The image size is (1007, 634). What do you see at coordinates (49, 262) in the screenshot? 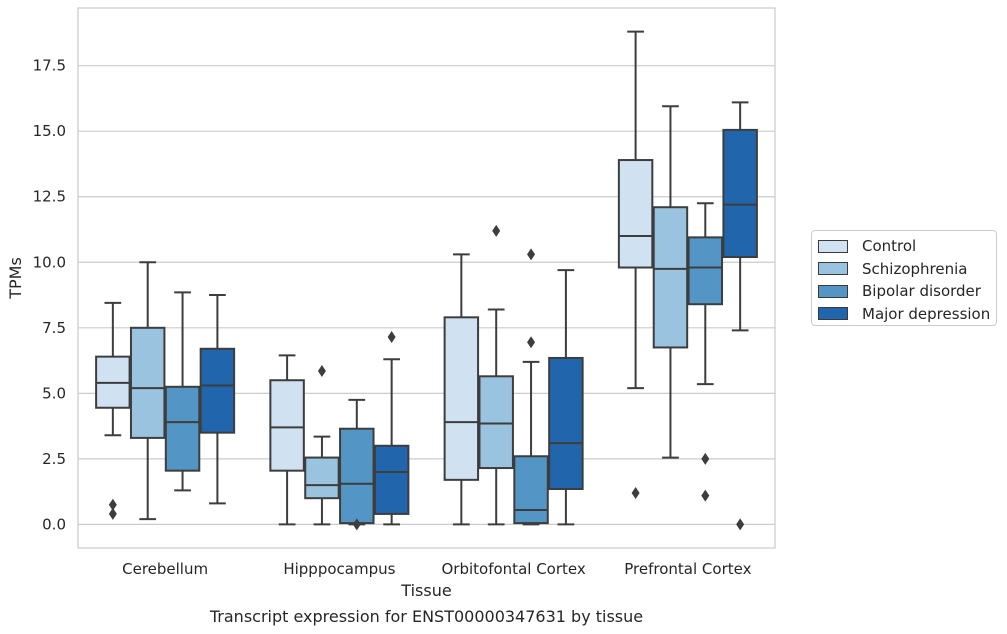
I see `y-tick-label: 10.0` at bounding box center [49, 262].